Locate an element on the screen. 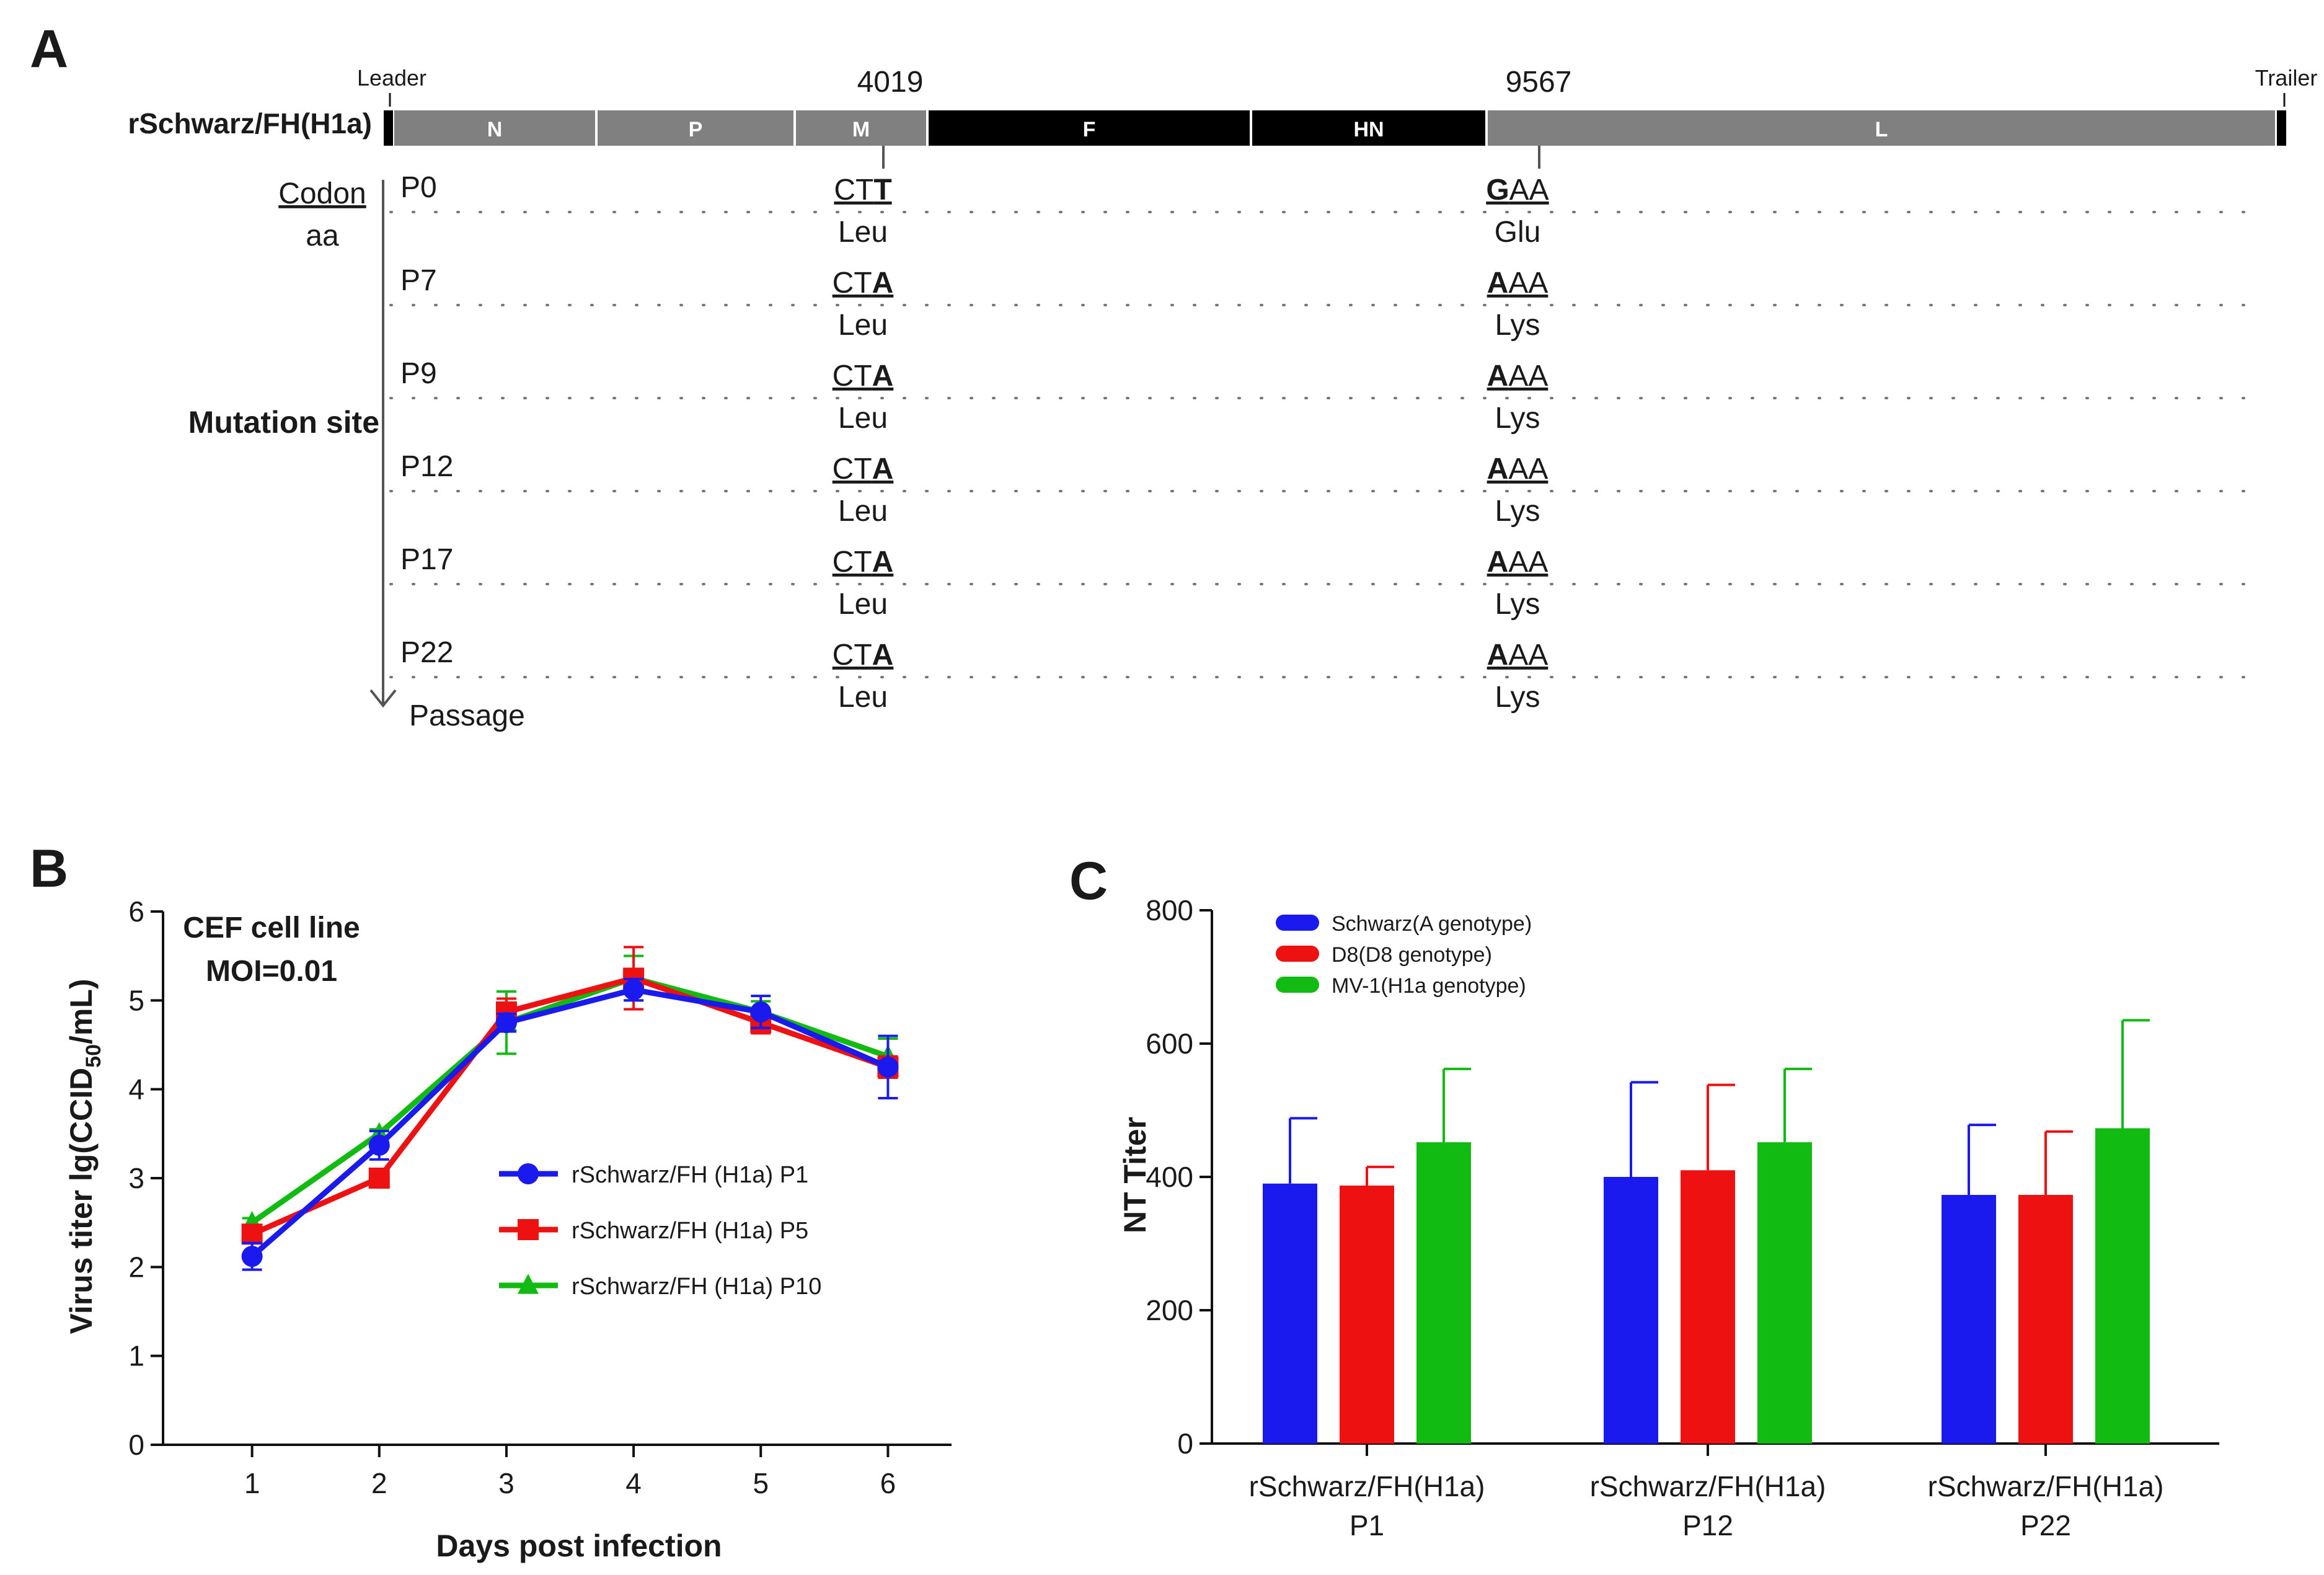 This screenshot has width=2324, height=1575. passage-label: Passage is located at coordinates (467, 715).